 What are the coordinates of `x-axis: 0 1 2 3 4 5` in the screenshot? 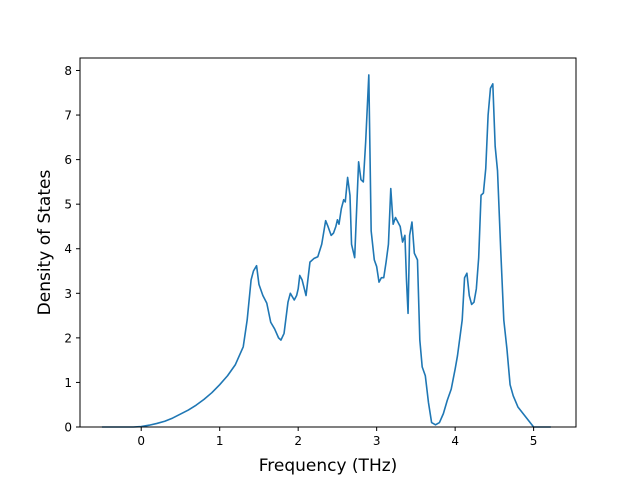 It's located at (337, 437).